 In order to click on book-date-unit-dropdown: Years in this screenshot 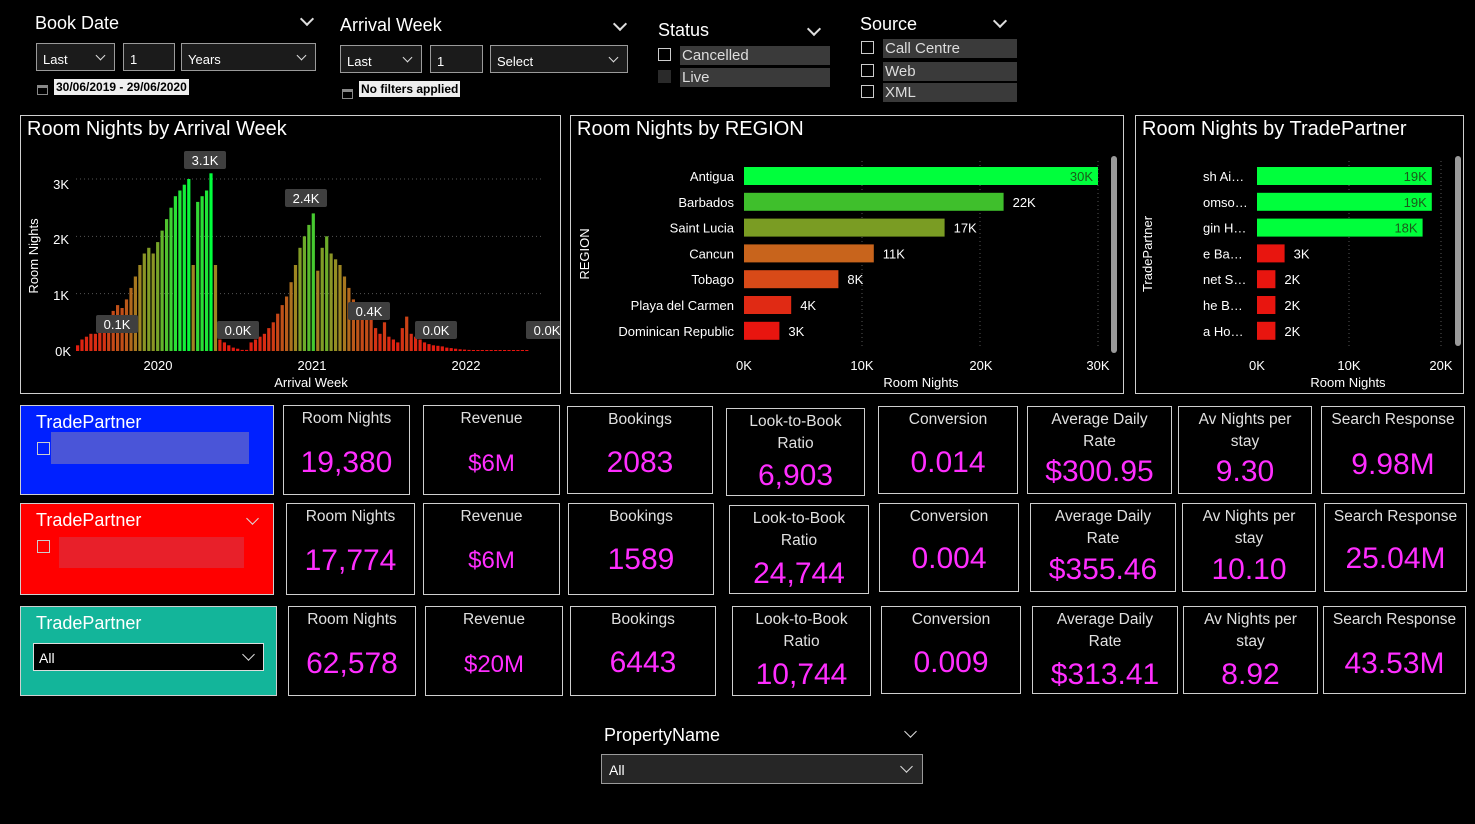, I will do `click(248, 57)`.